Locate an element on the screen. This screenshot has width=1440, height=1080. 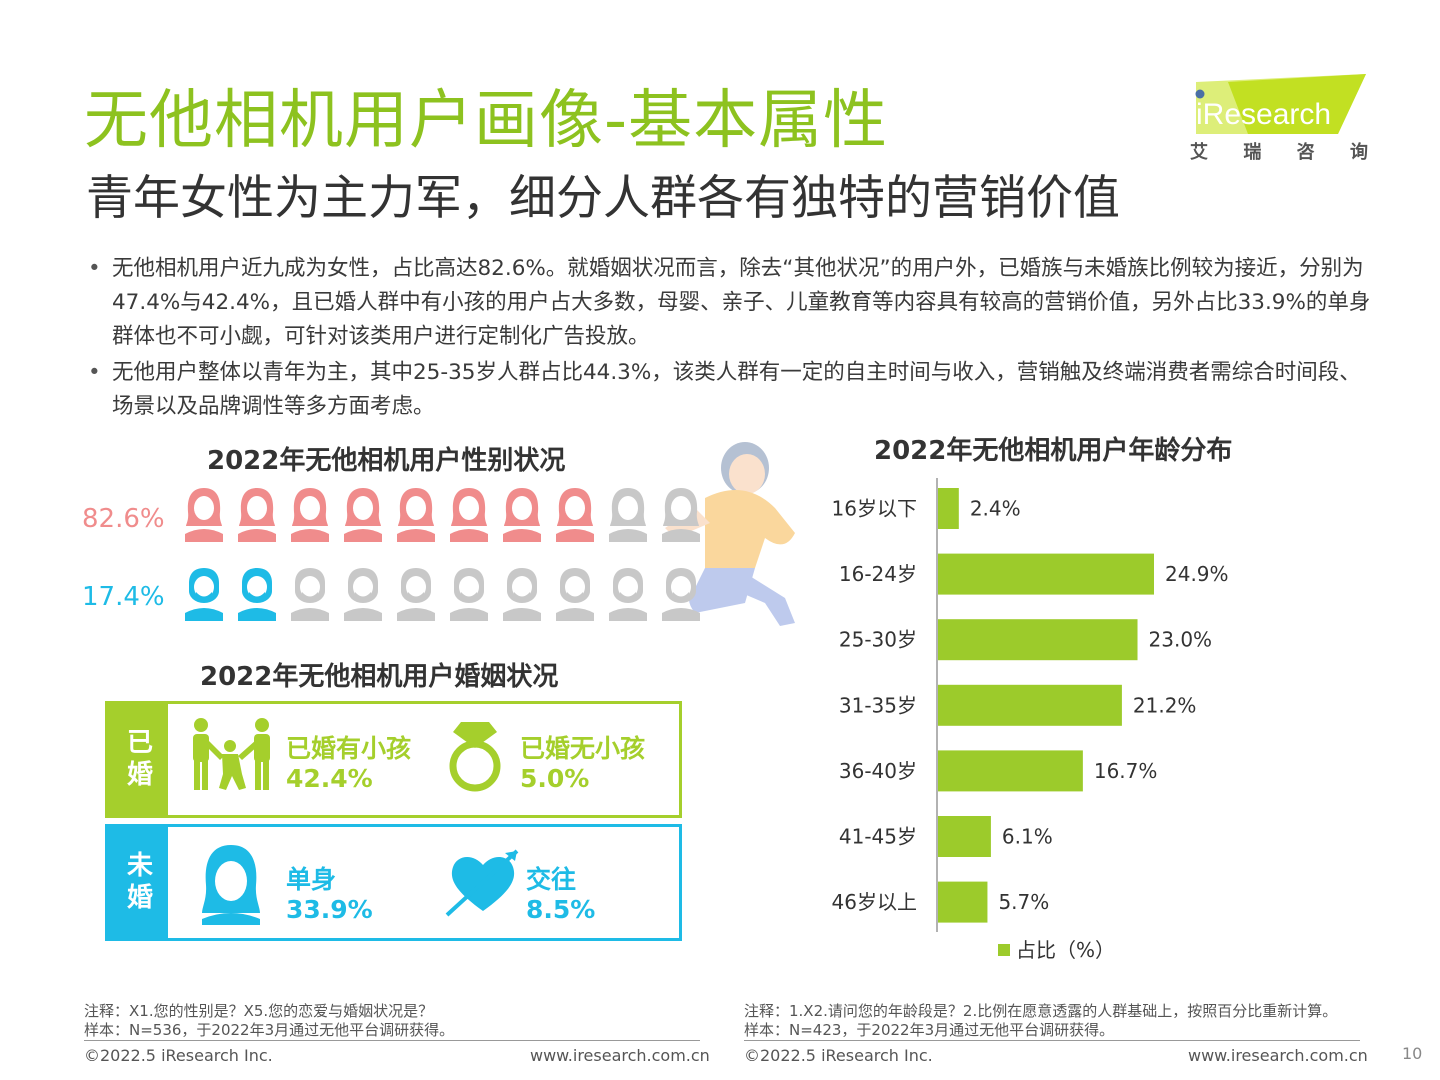
unmarried-panel: 未婚 单身 33.9% 交往 8.5% is located at coordinates (393, 882).